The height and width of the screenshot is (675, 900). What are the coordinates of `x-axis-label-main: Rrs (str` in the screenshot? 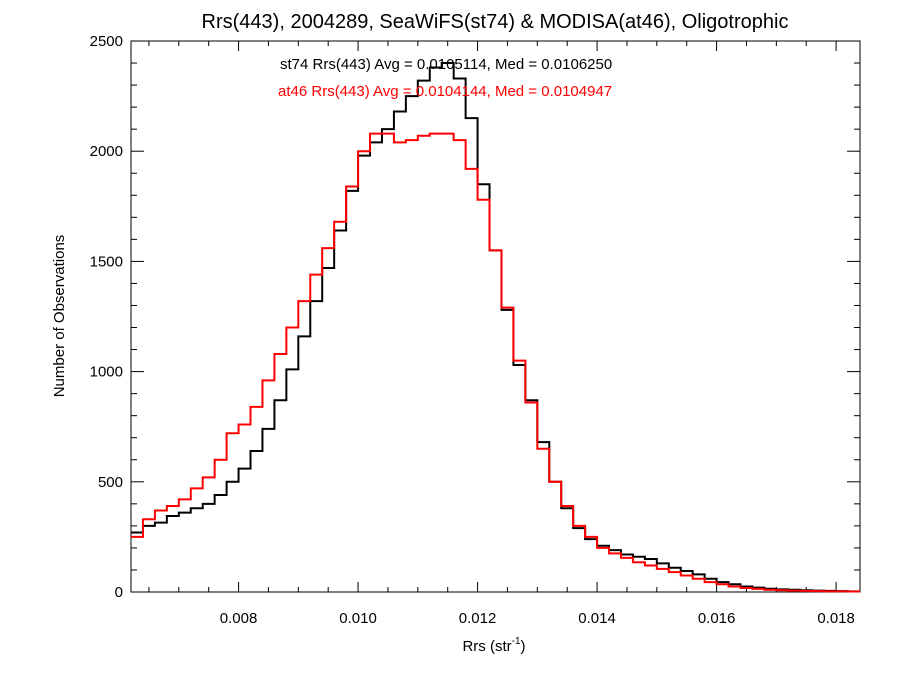 It's located at (486, 646).